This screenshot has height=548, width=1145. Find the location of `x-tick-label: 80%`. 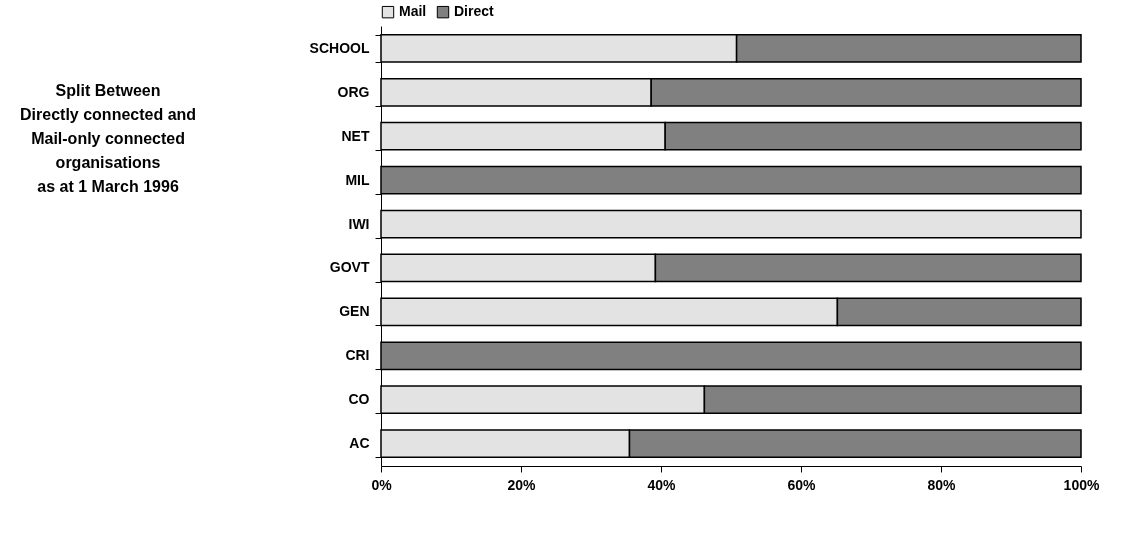

x-tick-label: 80% is located at coordinates (942, 484).